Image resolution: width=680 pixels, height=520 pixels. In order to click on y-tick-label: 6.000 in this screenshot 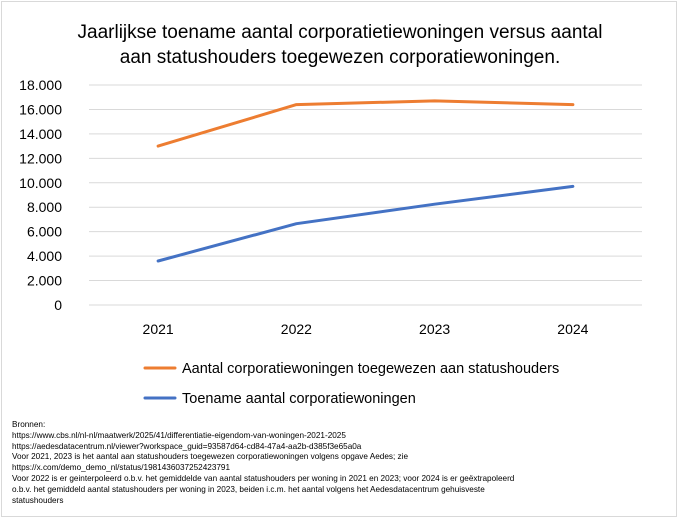, I will do `click(44, 232)`.